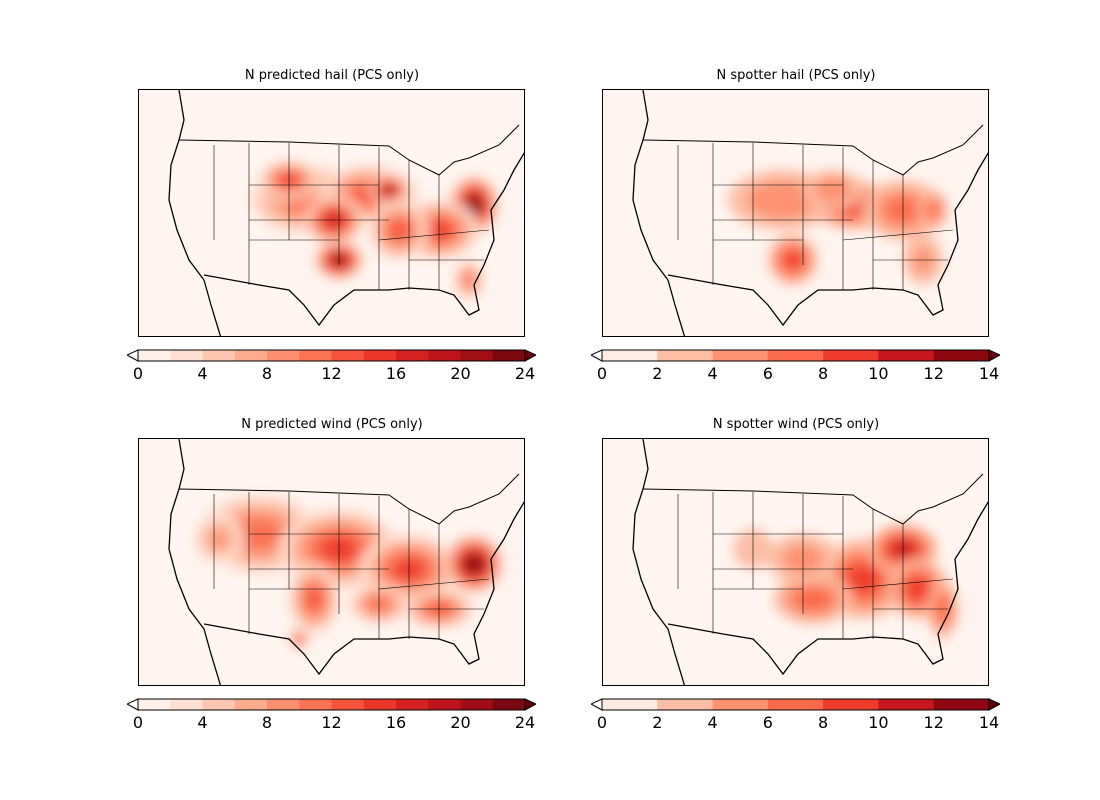 This screenshot has height=800, width=1100. What do you see at coordinates (332, 75) in the screenshot?
I see `panel-title: N predicted hail (PCS only)` at bounding box center [332, 75].